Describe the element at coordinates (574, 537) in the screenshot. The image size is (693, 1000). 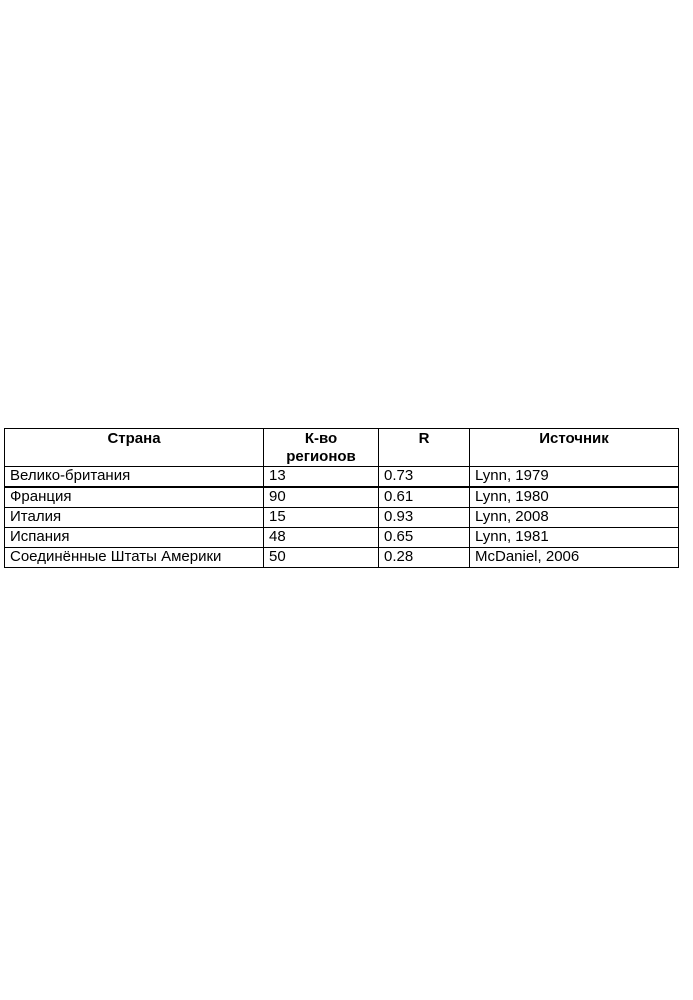
I see `cell-source: Lynn, 1981` at that location.